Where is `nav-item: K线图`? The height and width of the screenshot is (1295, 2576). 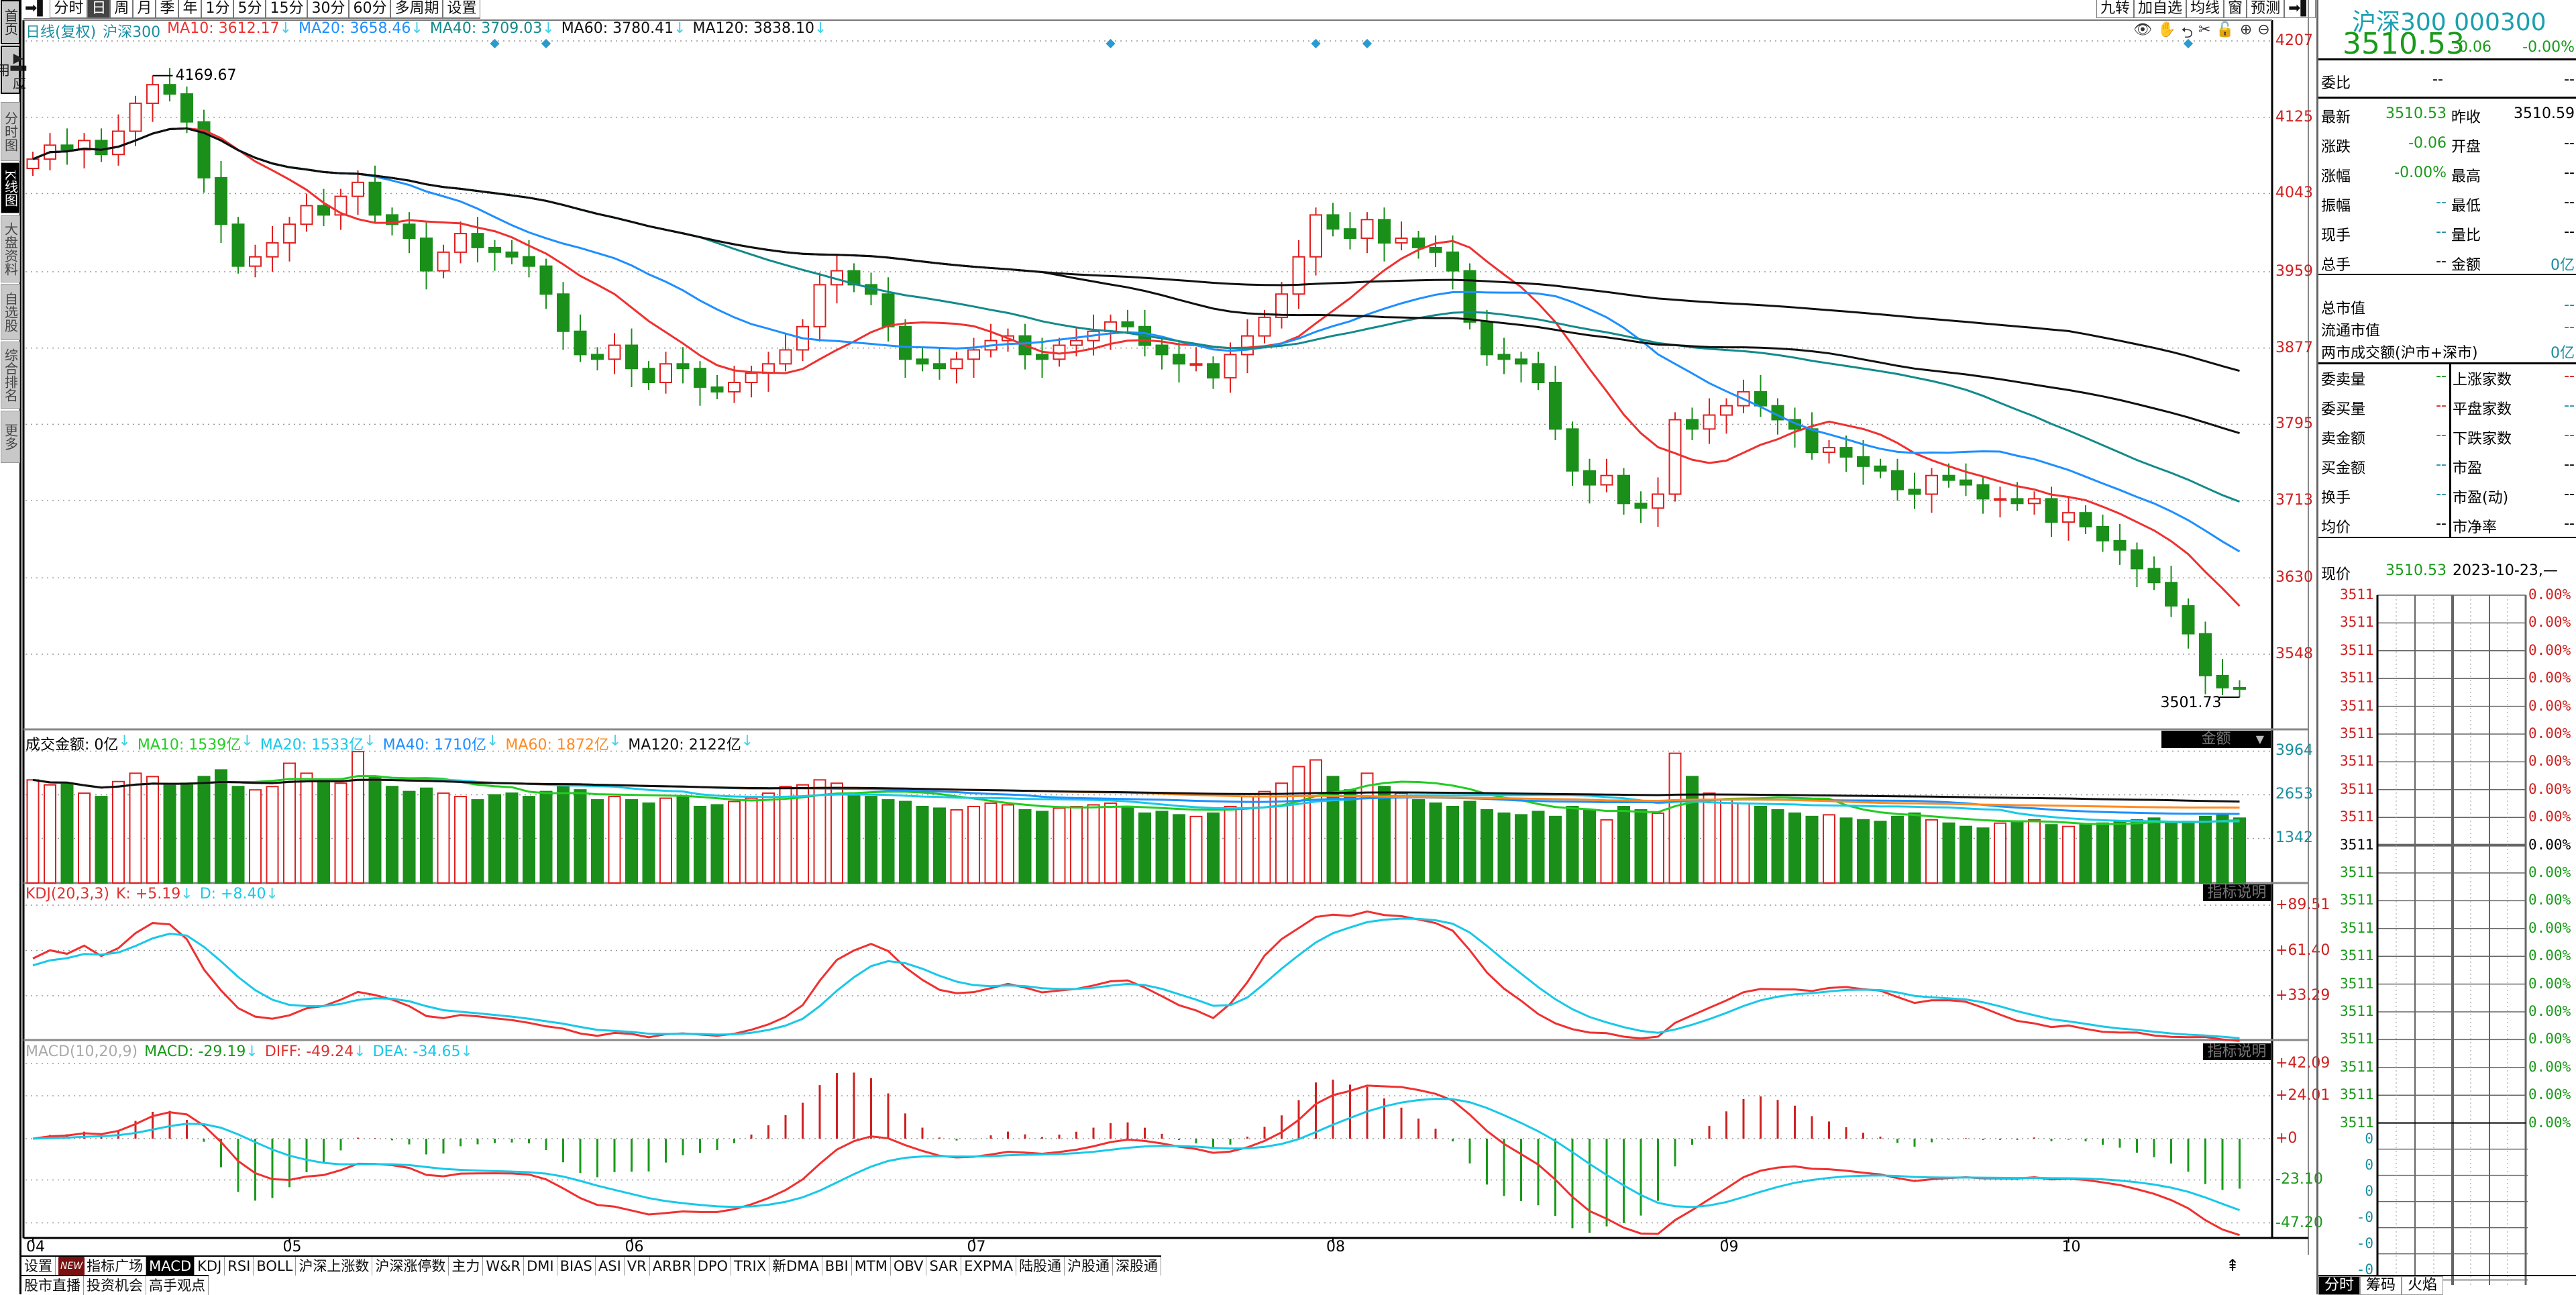 nav-item: K线图 is located at coordinates (10, 187).